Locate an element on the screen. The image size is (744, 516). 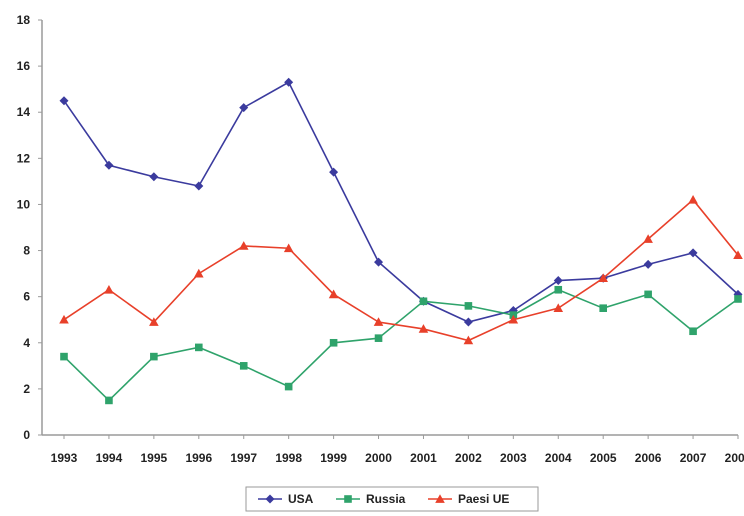
legend-box is located at coordinates (392, 499).